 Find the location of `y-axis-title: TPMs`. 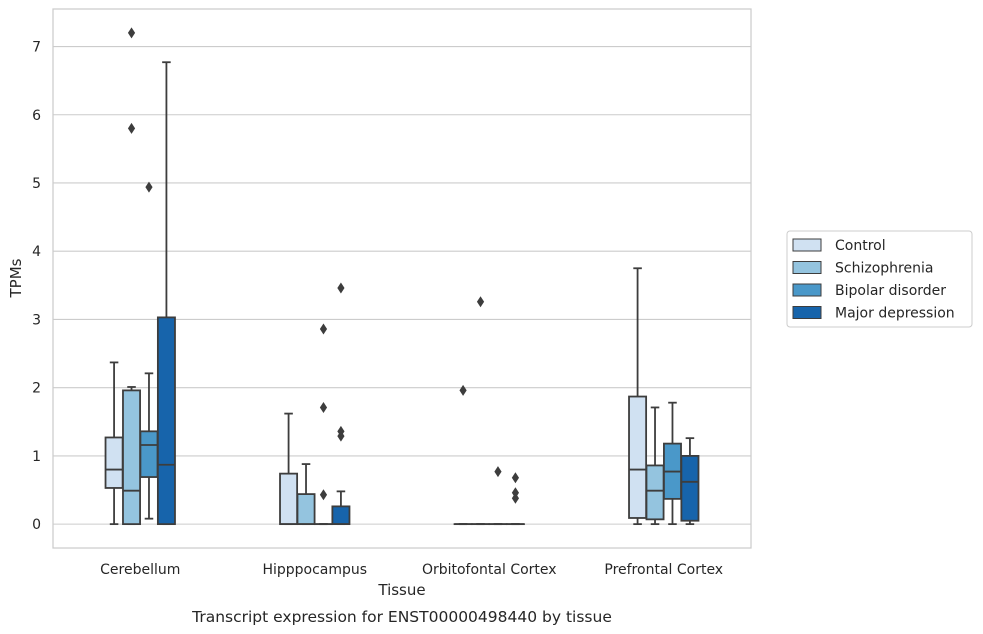

y-axis-title: TPMs is located at coordinates (16, 278).